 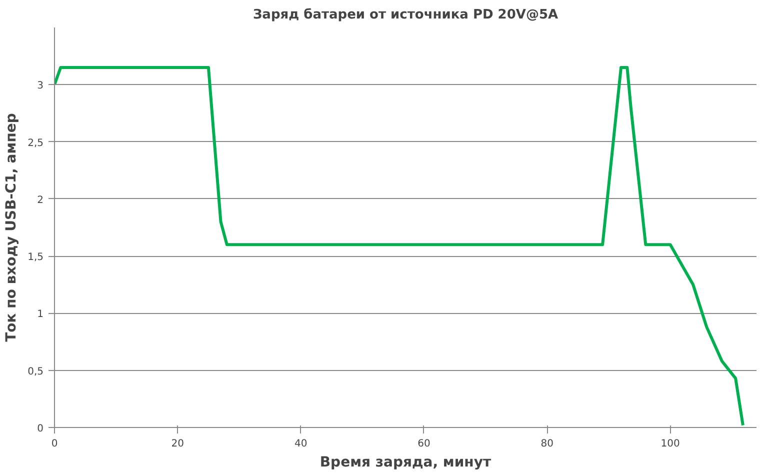 I want to click on y-tick-label: 3, so click(x=40, y=86).